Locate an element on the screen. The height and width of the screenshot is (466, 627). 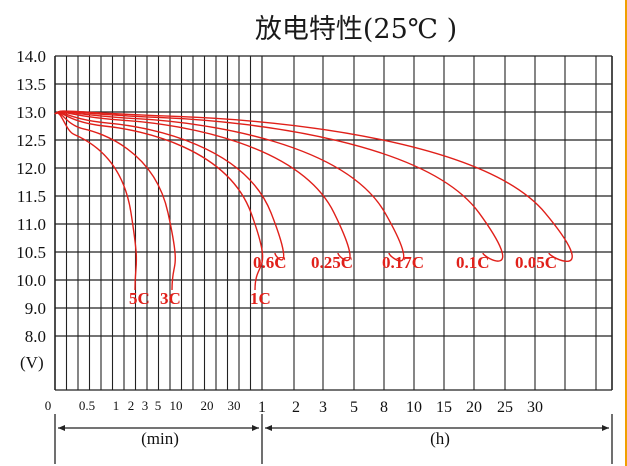
curve-labels: 5C 3C 1C 0.6C 0.25C 0.17C 0.1C 0.05C is located at coordinates (343, 280).